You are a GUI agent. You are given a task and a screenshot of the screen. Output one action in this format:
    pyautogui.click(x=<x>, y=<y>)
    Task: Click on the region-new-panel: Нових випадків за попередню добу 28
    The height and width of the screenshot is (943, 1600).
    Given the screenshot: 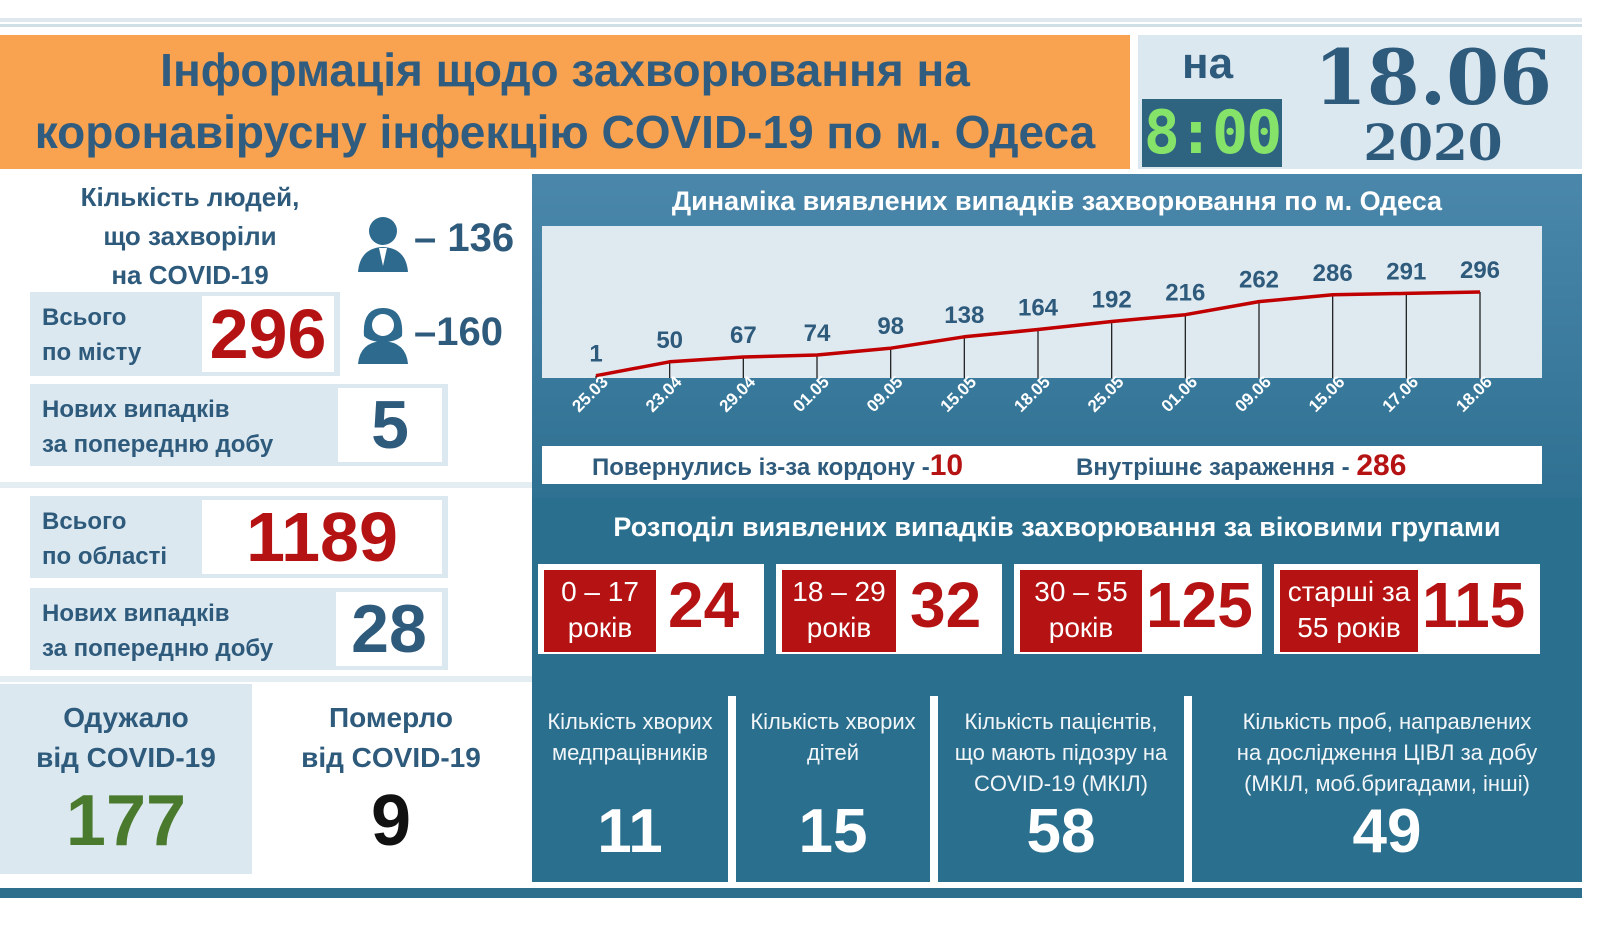 What is the action you would take?
    pyautogui.click(x=239, y=629)
    